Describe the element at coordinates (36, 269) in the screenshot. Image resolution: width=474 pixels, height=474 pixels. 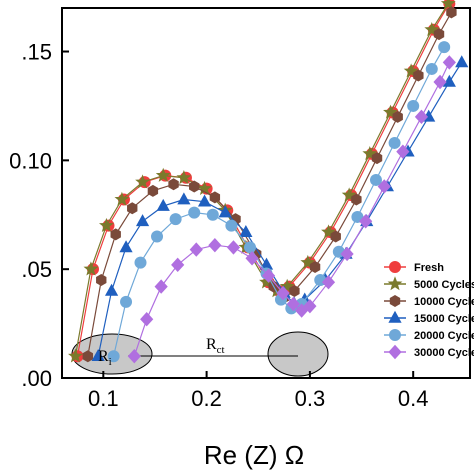
I see `y-tick-label: .05` at that location.